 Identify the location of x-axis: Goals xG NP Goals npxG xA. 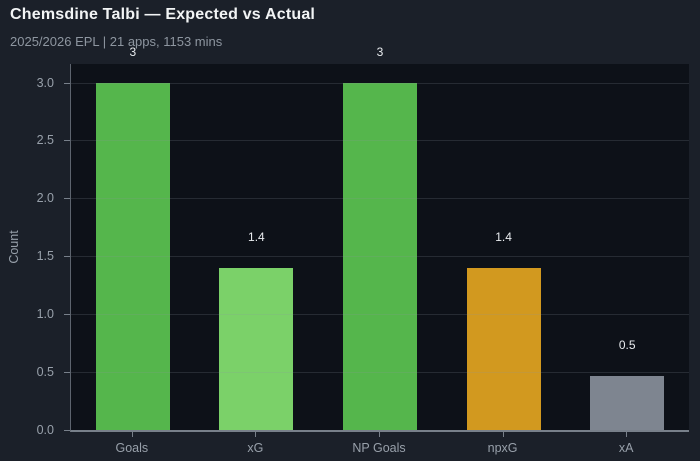
(379, 445).